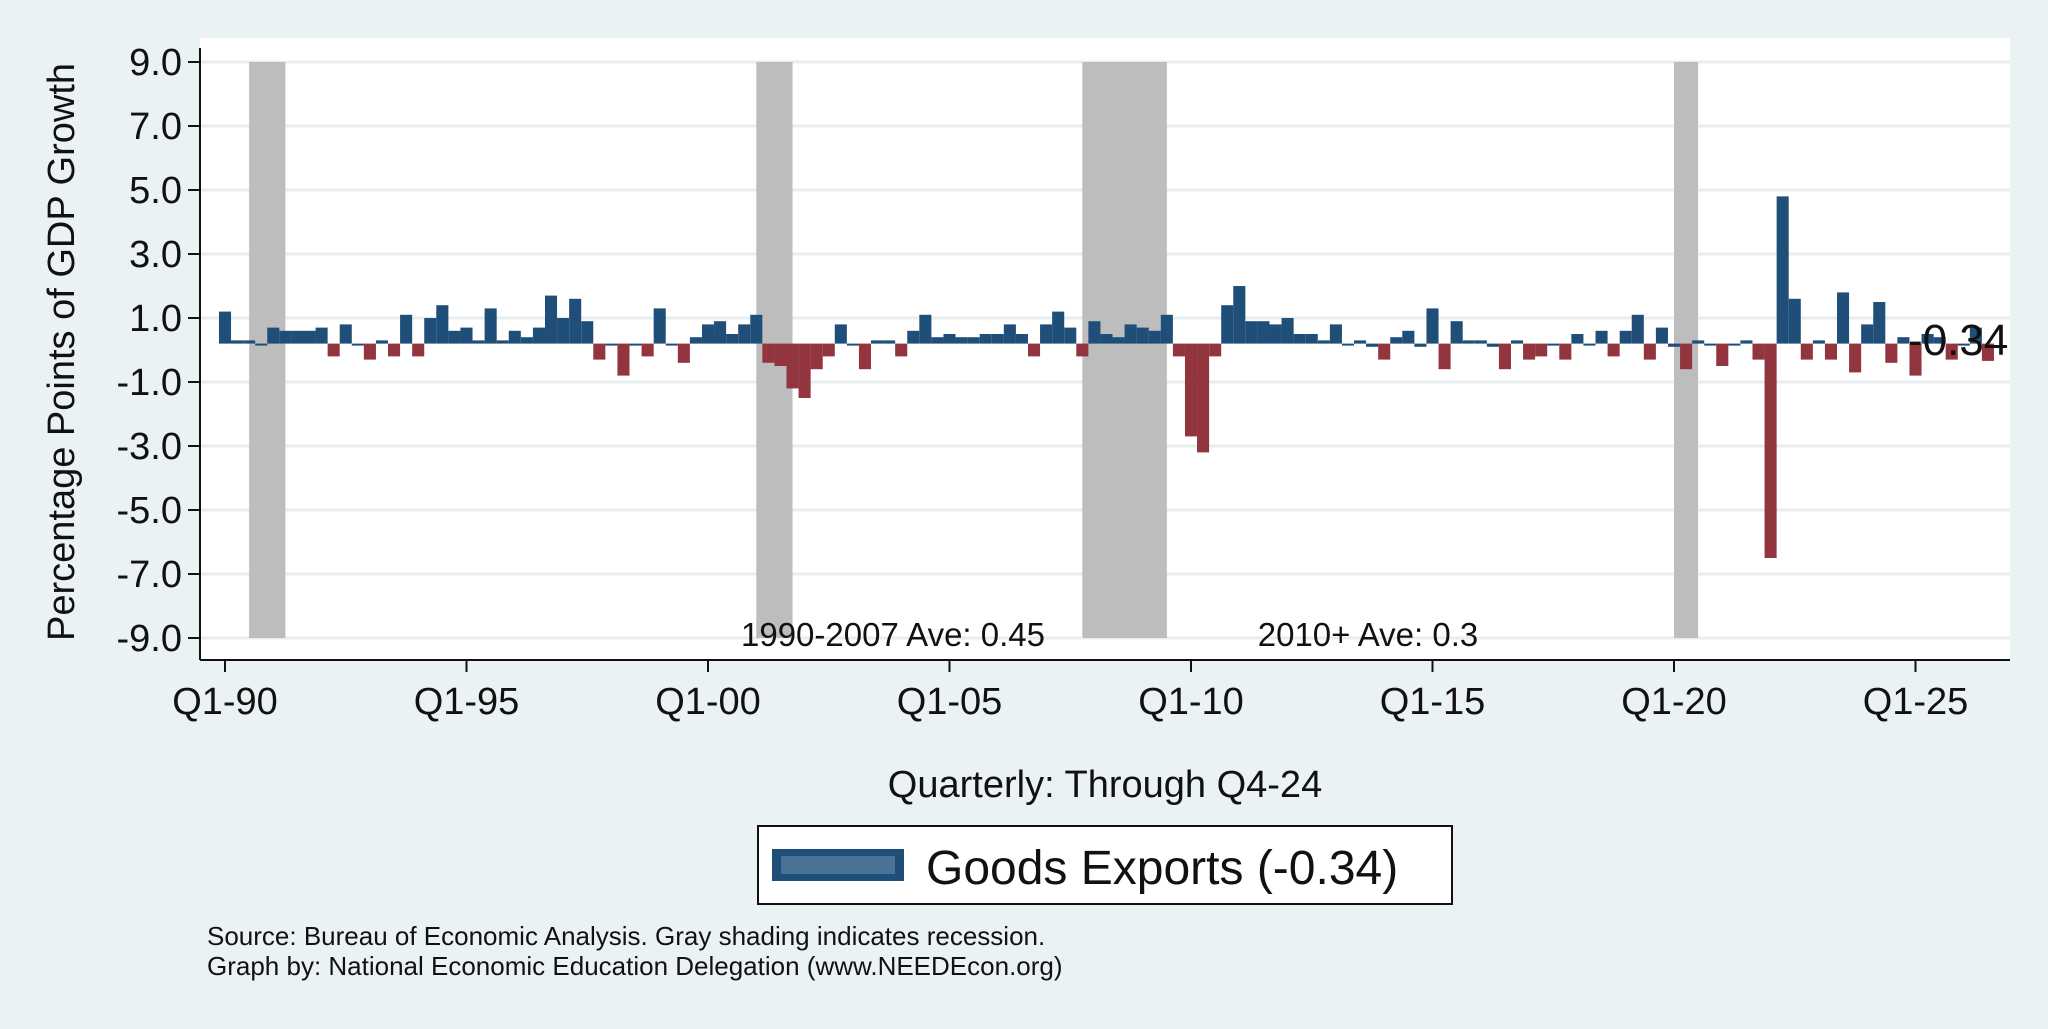  What do you see at coordinates (1674, 702) in the screenshot?
I see `x-tick-label: Q1-20` at bounding box center [1674, 702].